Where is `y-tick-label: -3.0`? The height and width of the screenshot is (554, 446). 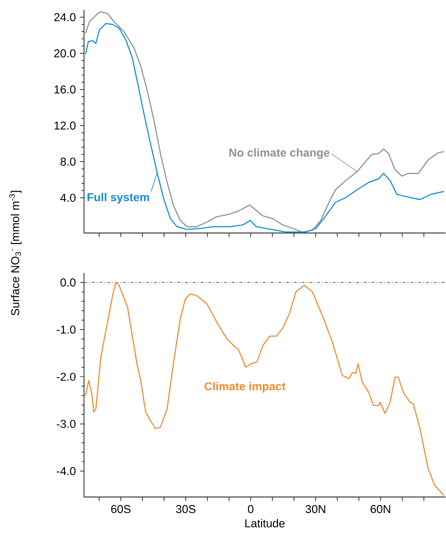
y-tick-label: -3.0 is located at coordinates (66, 424).